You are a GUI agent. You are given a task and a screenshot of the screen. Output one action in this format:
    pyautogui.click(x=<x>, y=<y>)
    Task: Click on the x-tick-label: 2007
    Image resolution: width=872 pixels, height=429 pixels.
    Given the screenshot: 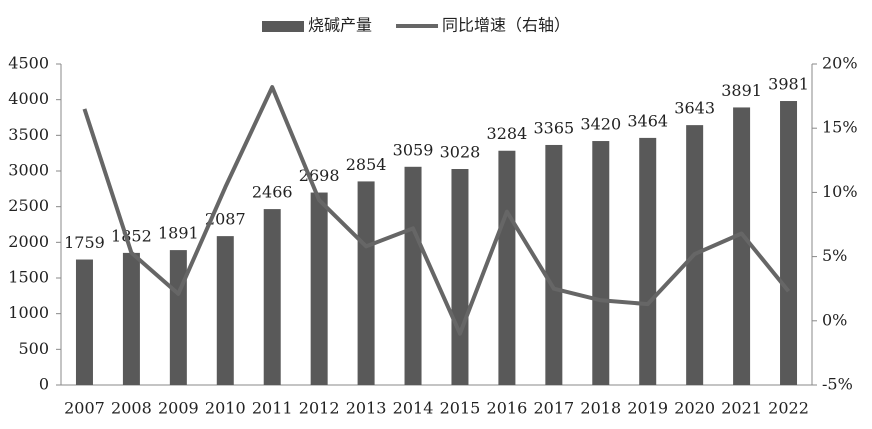 What is the action you would take?
    pyautogui.click(x=84, y=408)
    